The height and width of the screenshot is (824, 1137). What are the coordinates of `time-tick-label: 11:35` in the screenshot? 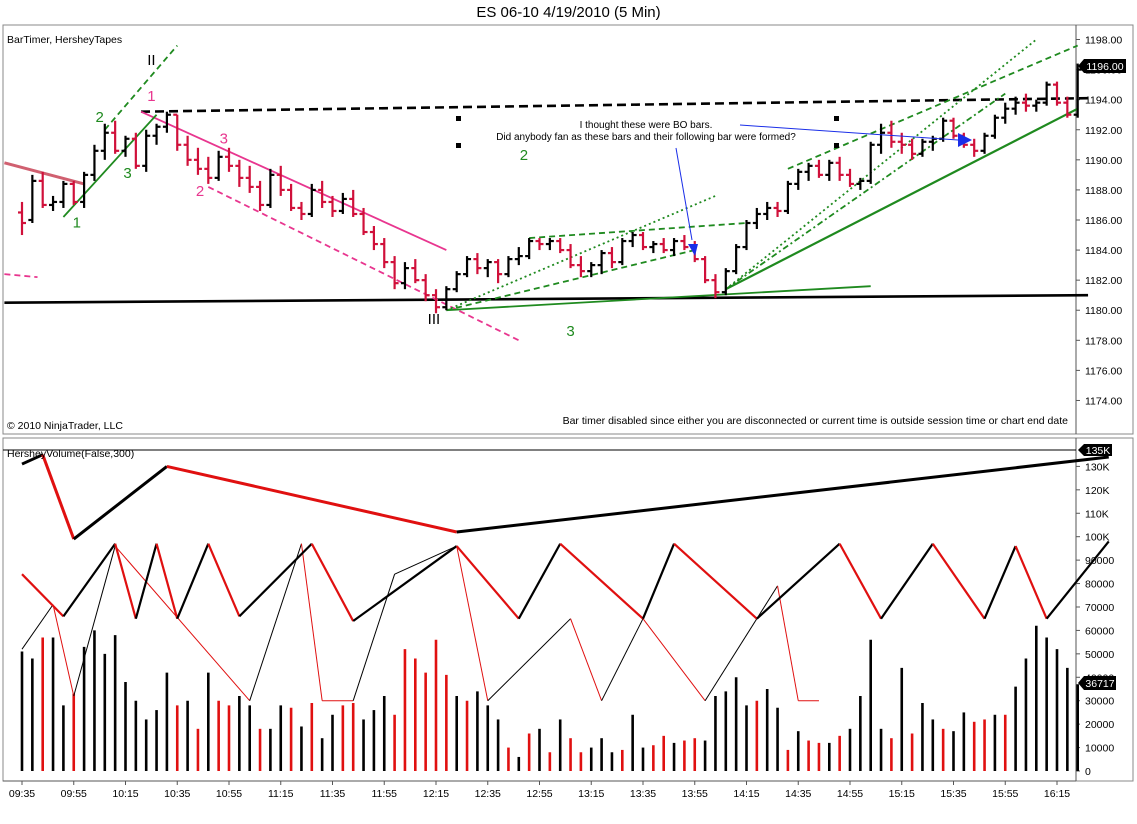 It's located at (333, 794).